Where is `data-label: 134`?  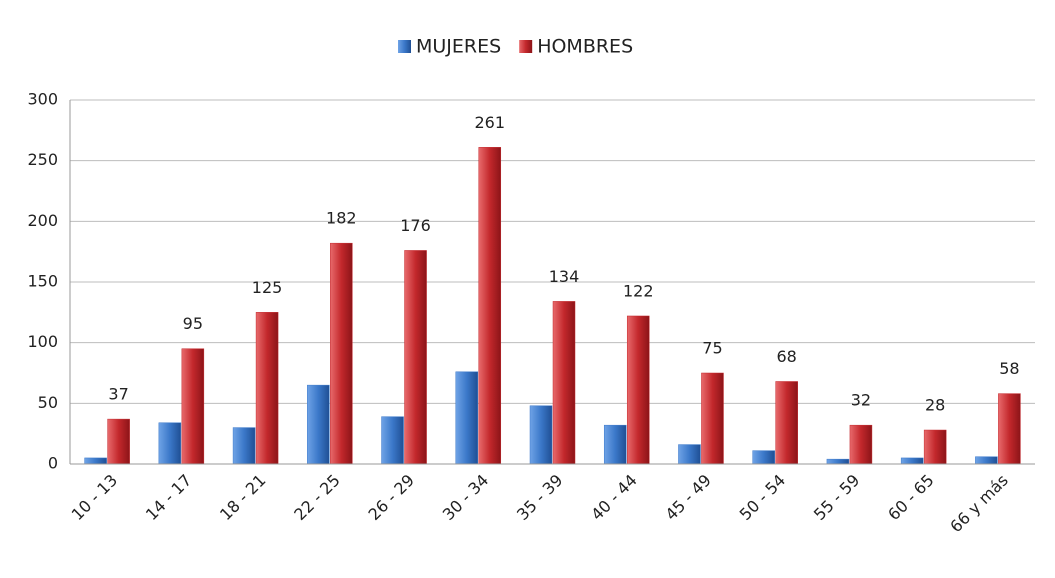 data-label: 134 is located at coordinates (564, 276).